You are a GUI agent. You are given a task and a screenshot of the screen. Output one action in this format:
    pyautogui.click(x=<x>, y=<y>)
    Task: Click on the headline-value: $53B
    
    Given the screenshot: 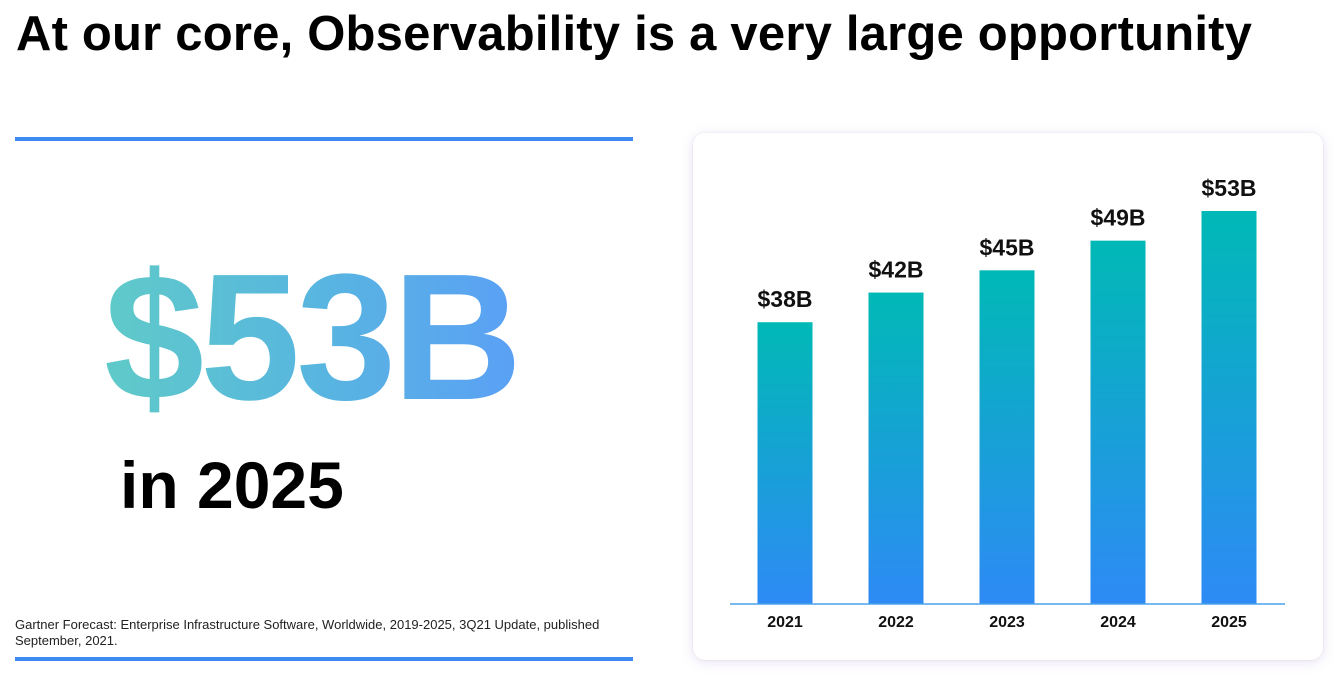 What is the action you would take?
    pyautogui.click(x=313, y=337)
    